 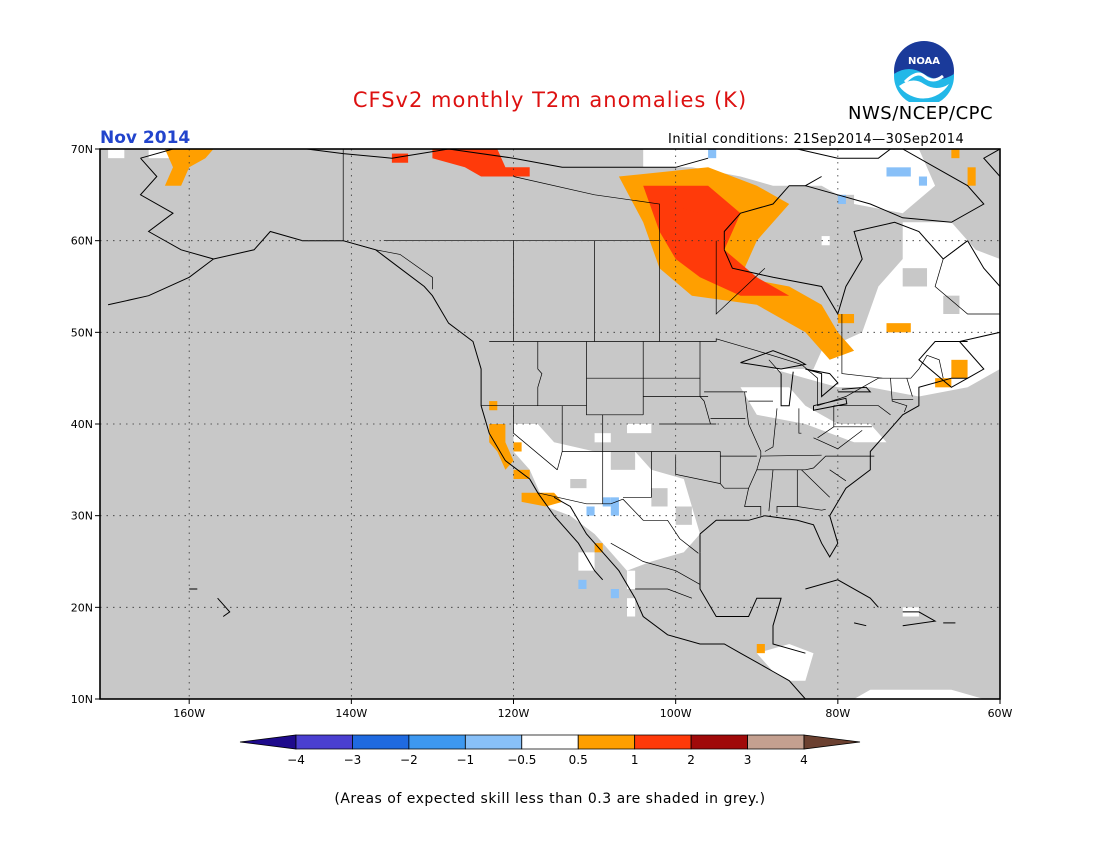 I want to click on forecast-month: Nov 2014, so click(x=145, y=138).